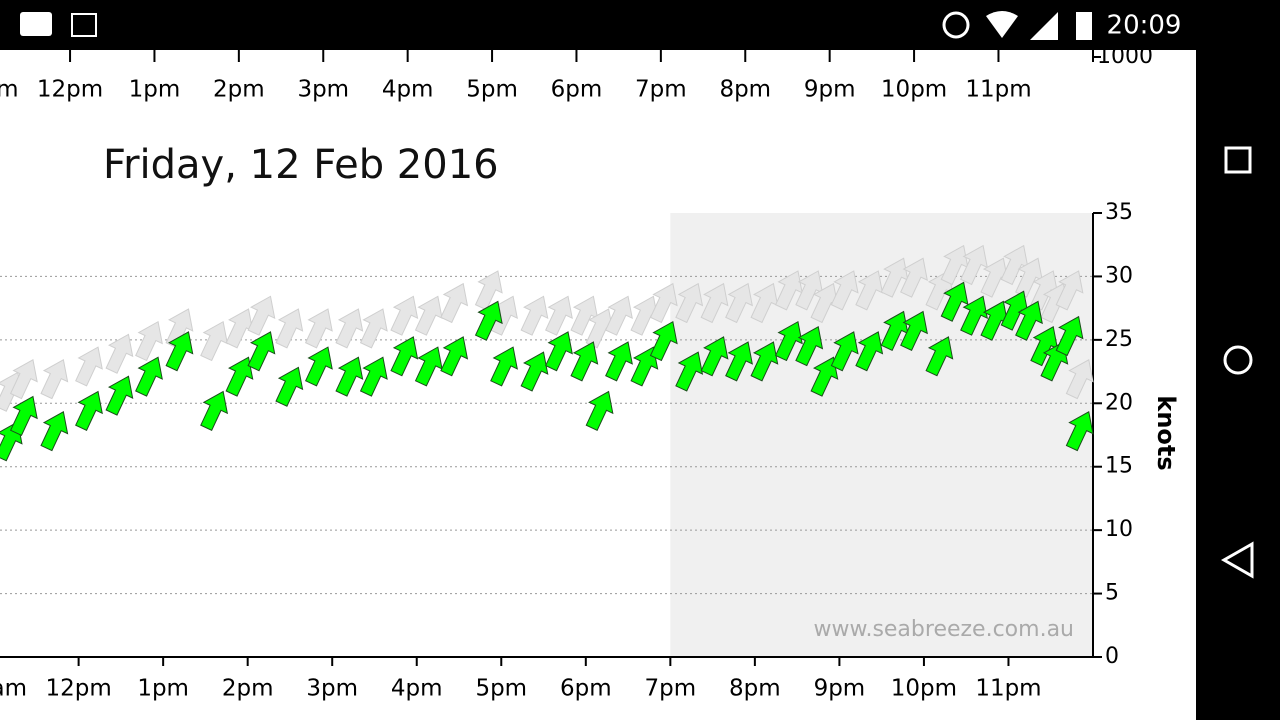 The image size is (1280, 720). I want to click on image-icon, so click(84, 25).